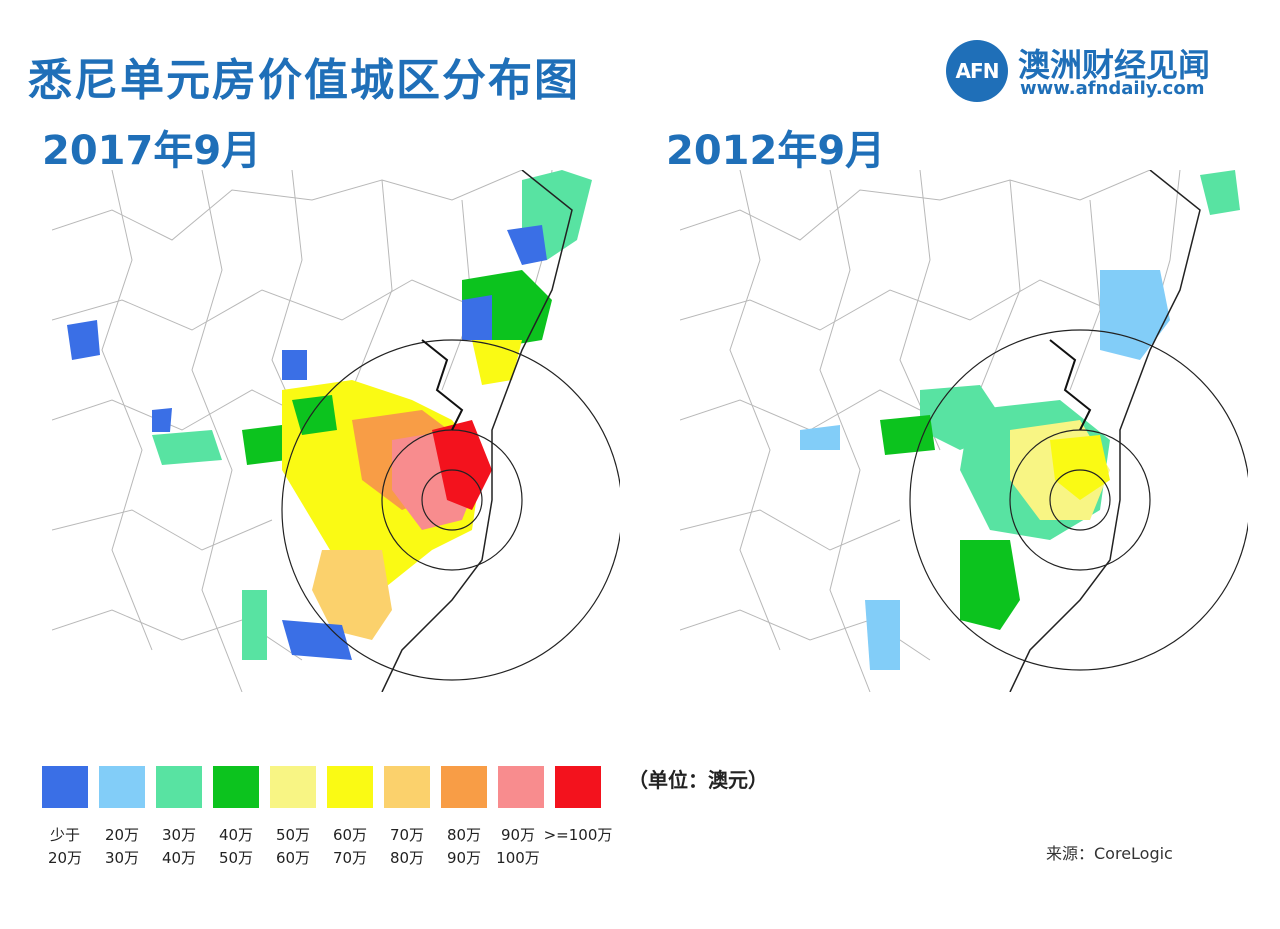  I want to click on region-west-light, so click(820, 437).